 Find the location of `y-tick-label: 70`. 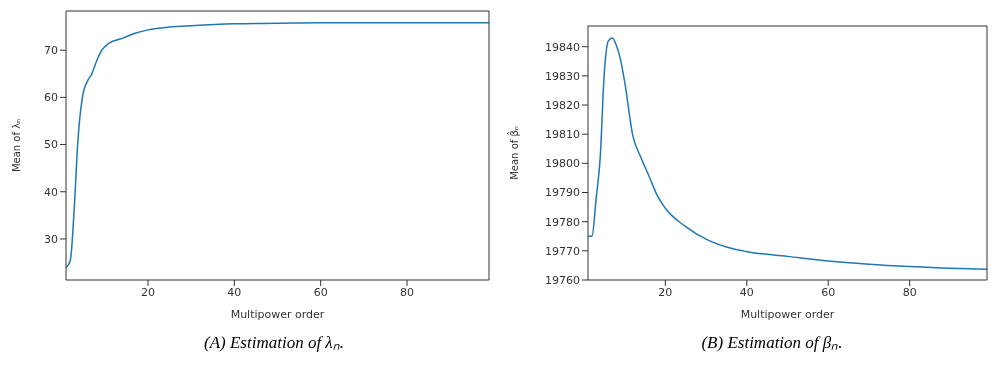

y-tick-label: 70 is located at coordinates (51, 51).